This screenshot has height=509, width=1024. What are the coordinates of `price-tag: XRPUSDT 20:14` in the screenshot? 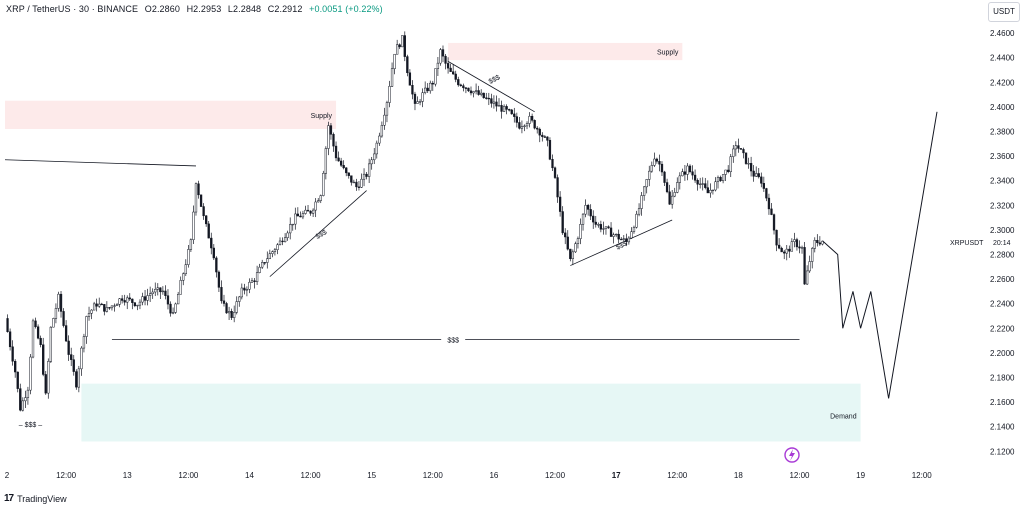 It's located at (980, 243).